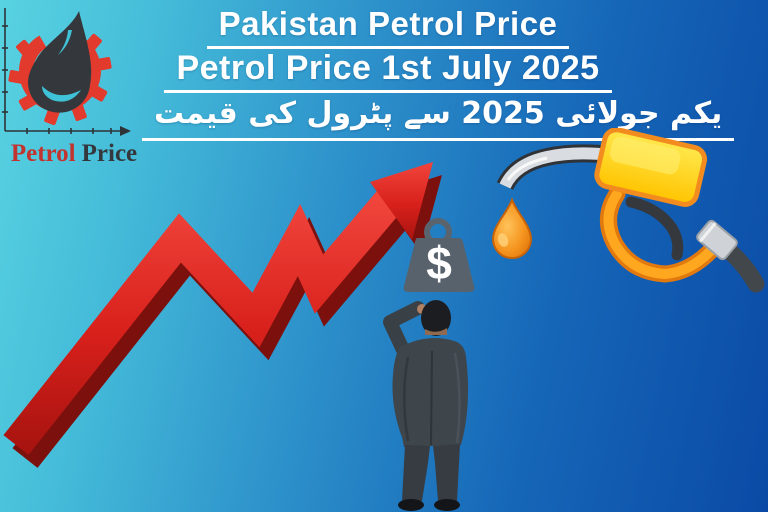  Describe the element at coordinates (411, 505) in the screenshot. I see `man-left-shoe` at that location.